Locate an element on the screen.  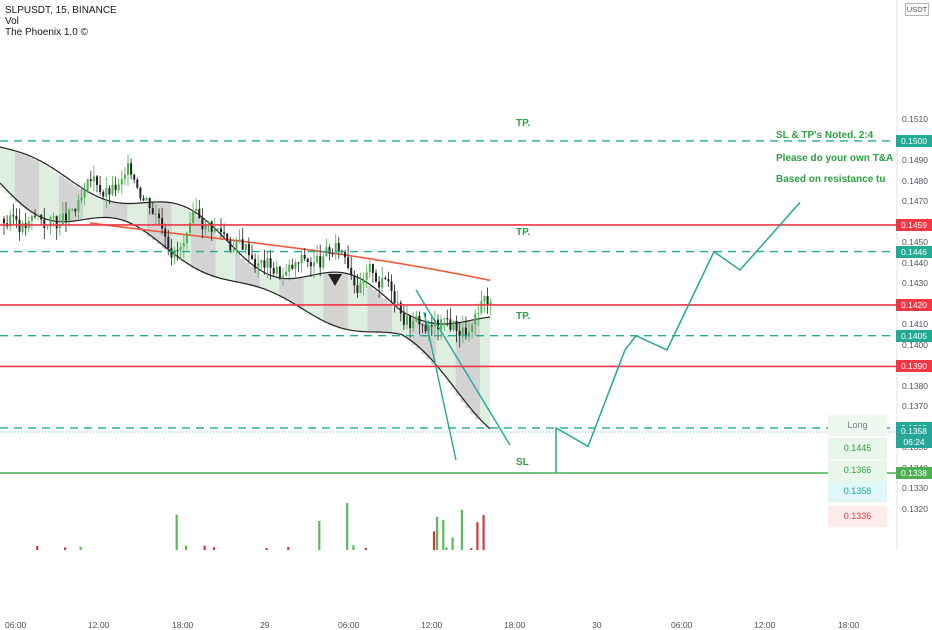
currency-badge: USDT is located at coordinates (917, 9).